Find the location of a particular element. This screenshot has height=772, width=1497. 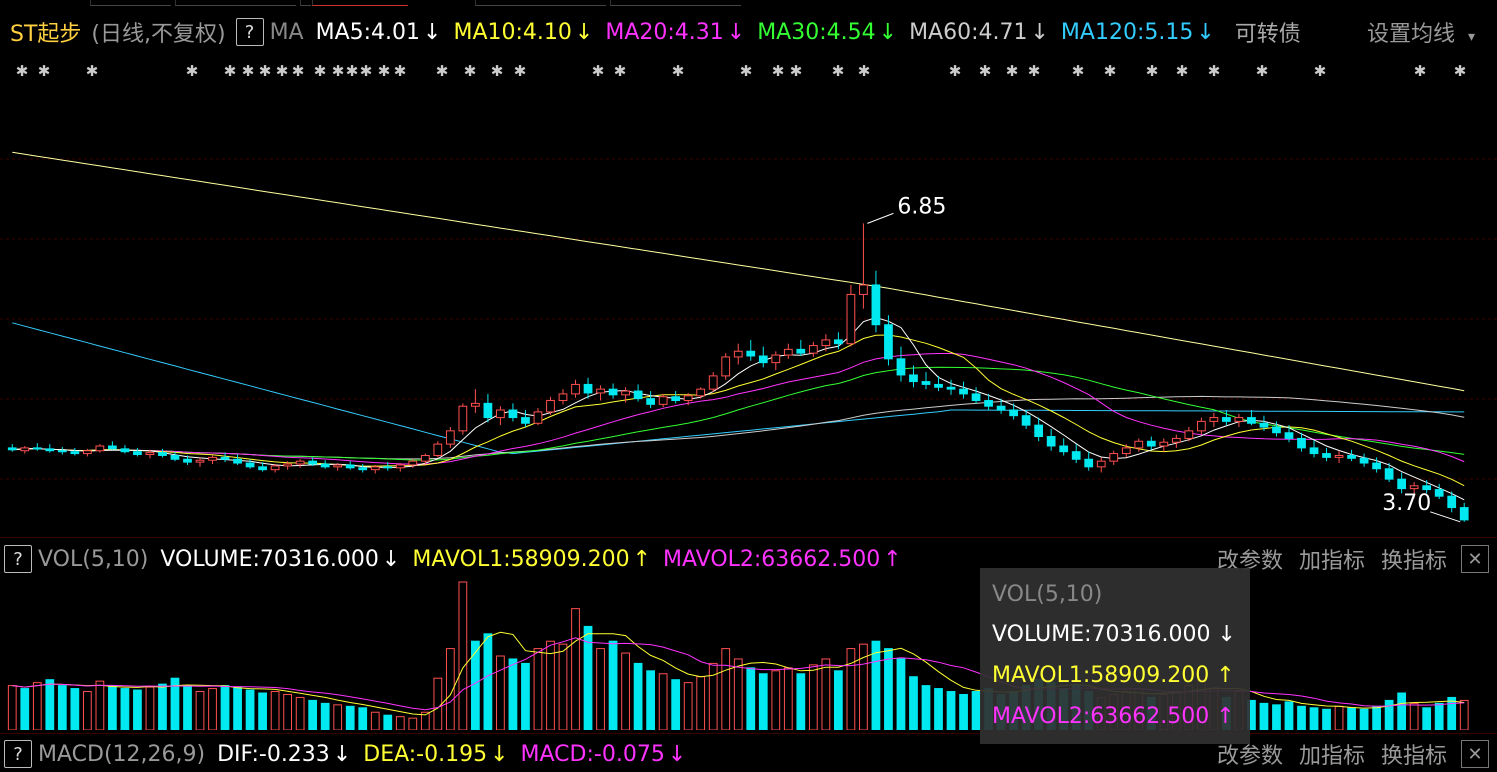

stock-name: ST起步 is located at coordinates (46, 34).